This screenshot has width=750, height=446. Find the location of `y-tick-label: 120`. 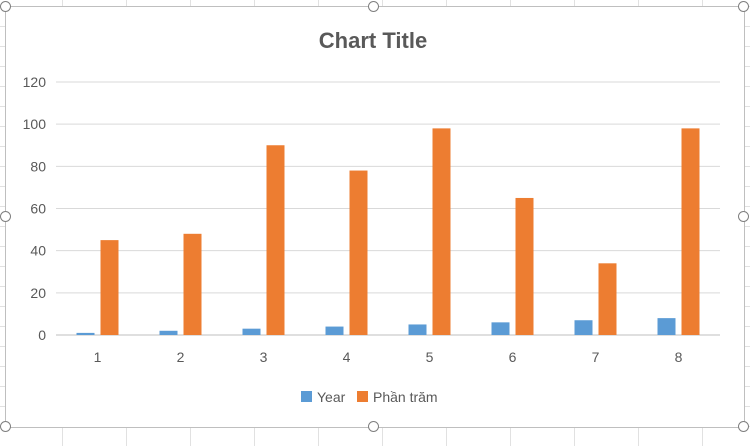

y-tick-label: 120 is located at coordinates (35, 82).